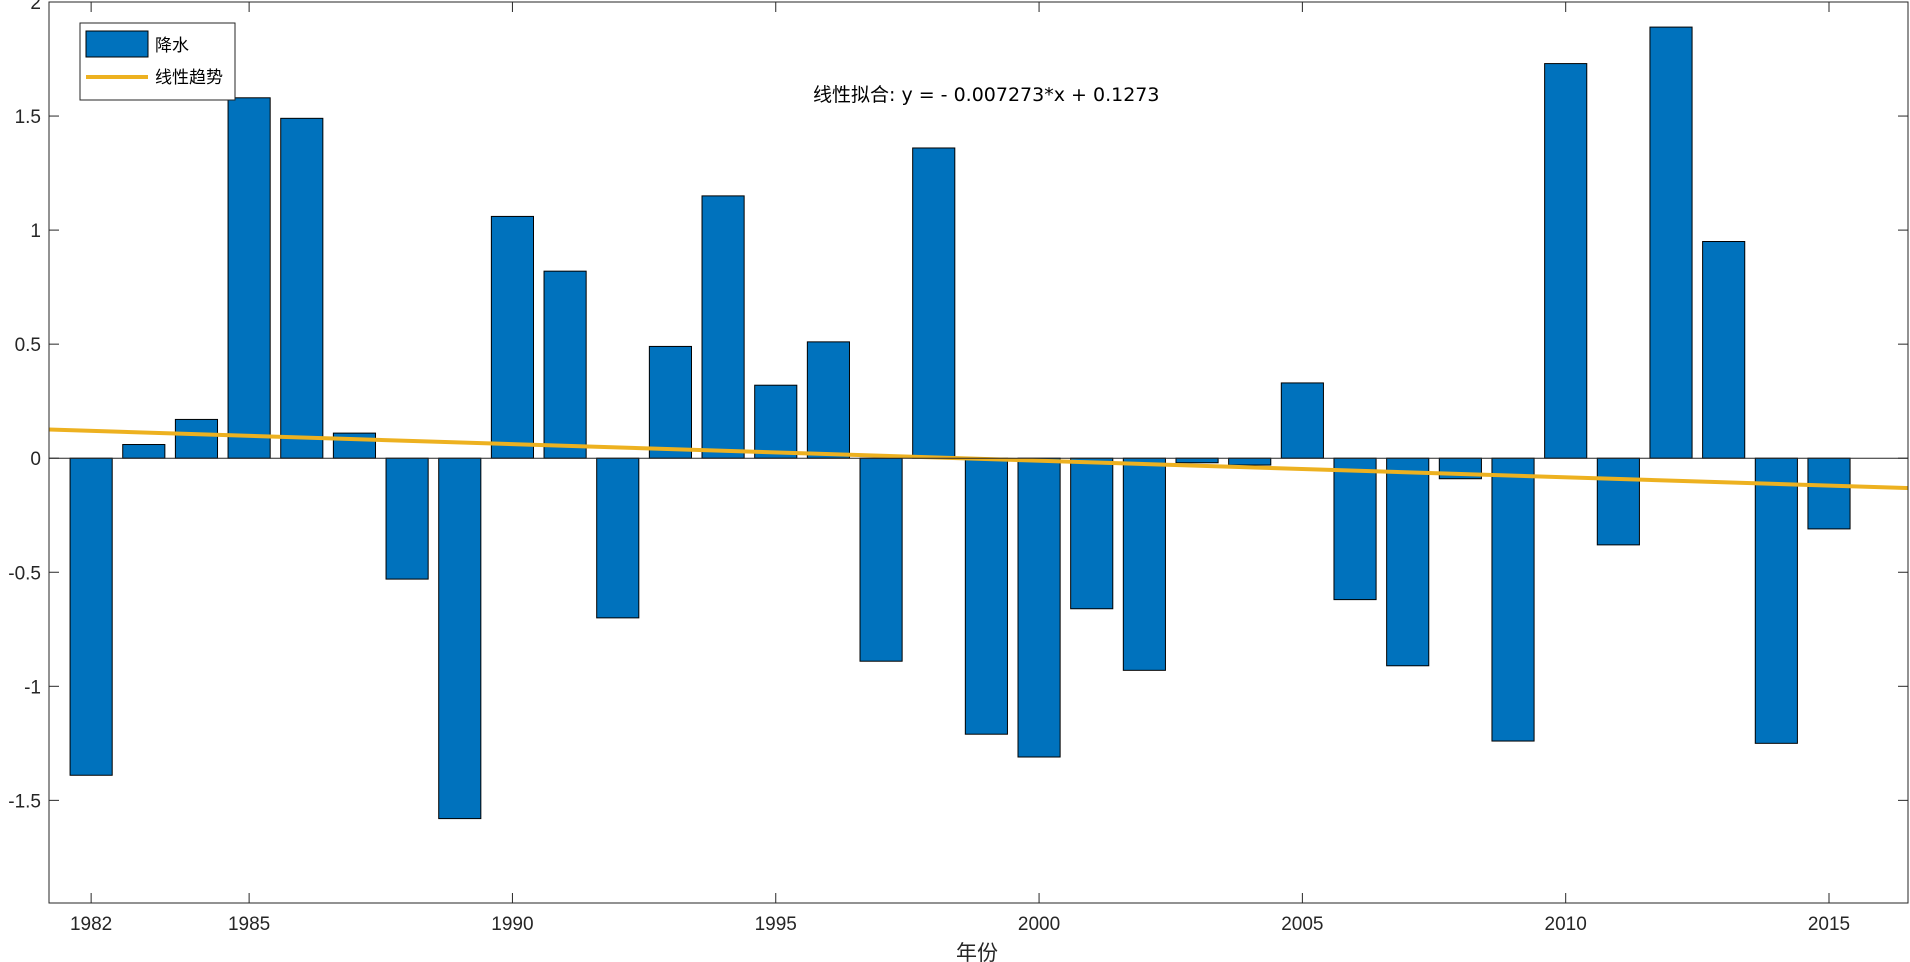 This screenshot has height=962, width=1910. What do you see at coordinates (512, 337) in the screenshot?
I see `bar-1990` at bounding box center [512, 337].